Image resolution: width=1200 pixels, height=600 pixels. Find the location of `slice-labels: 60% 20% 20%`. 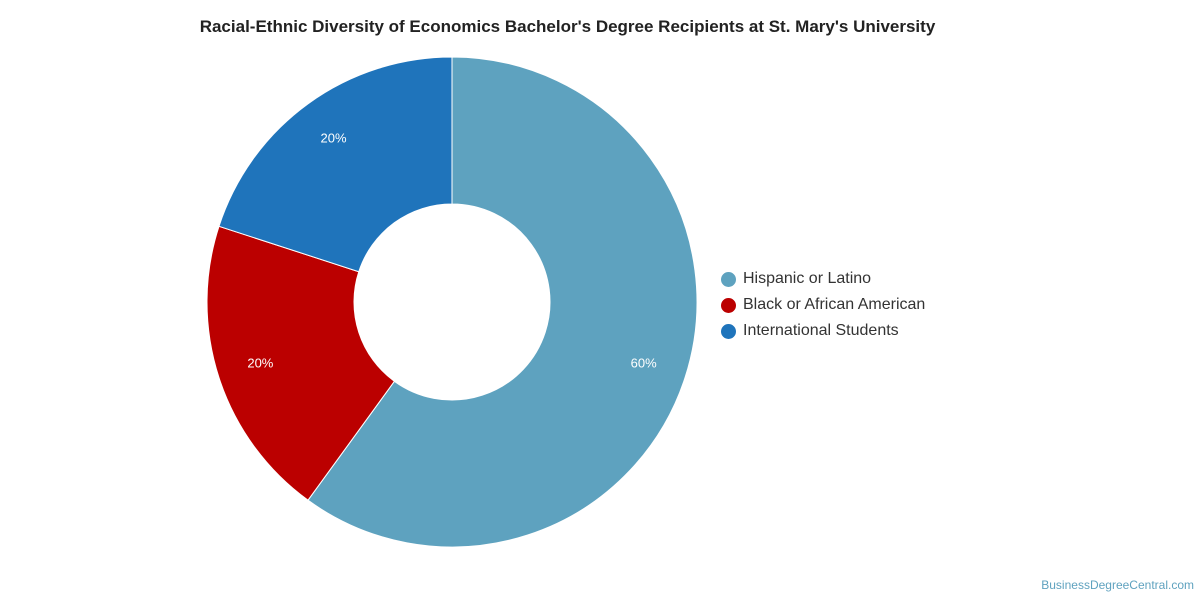

slice-labels: 60% 20% 20% is located at coordinates (452, 250).